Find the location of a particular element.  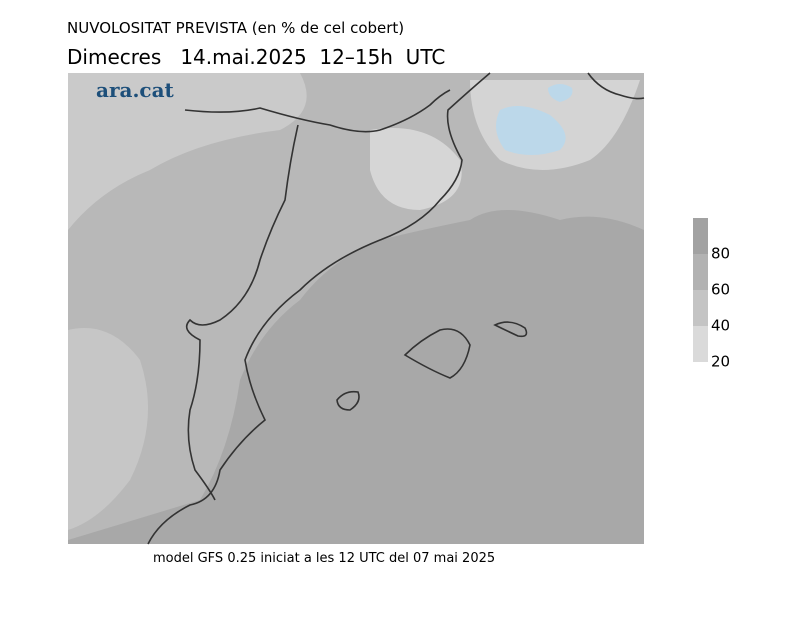

legend-tick-label: 60 is located at coordinates (720, 290).